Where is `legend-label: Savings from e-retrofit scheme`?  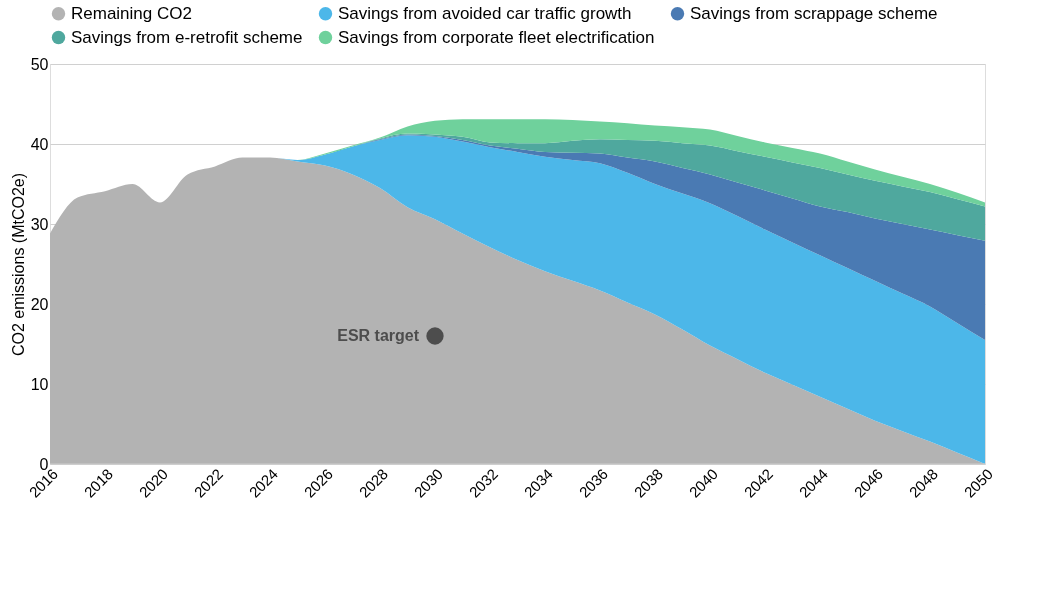 legend-label: Savings from e-retrofit scheme is located at coordinates (187, 37).